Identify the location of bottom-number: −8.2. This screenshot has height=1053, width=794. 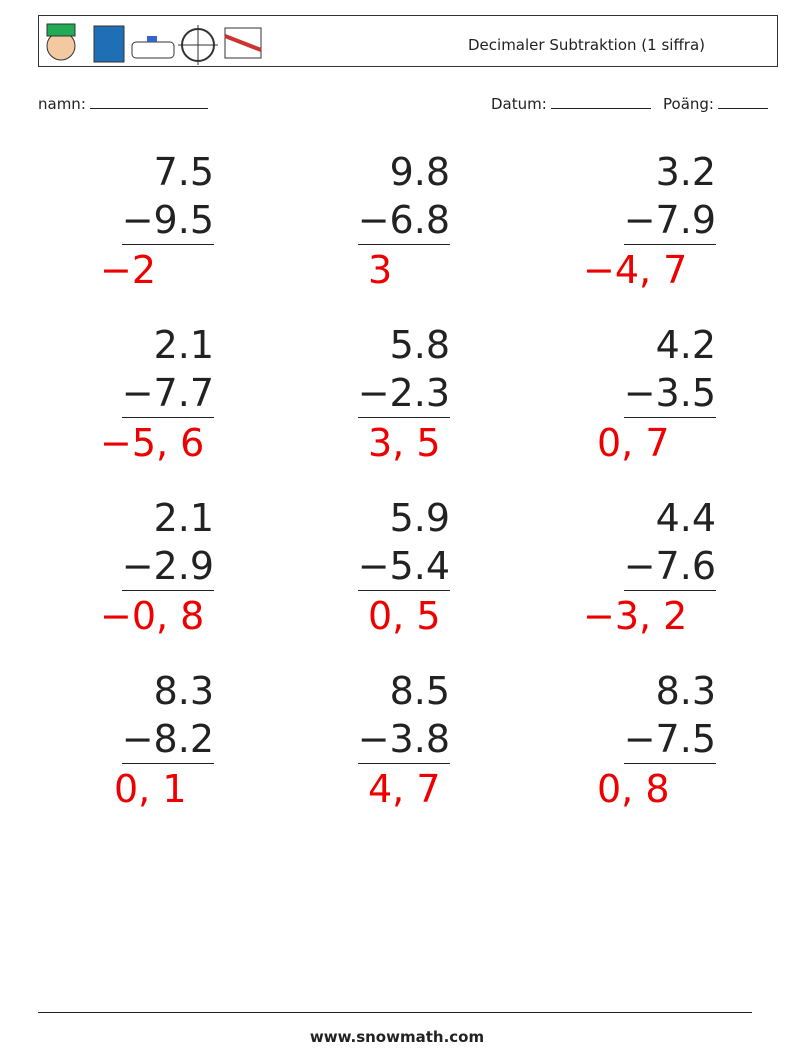
(167, 739).